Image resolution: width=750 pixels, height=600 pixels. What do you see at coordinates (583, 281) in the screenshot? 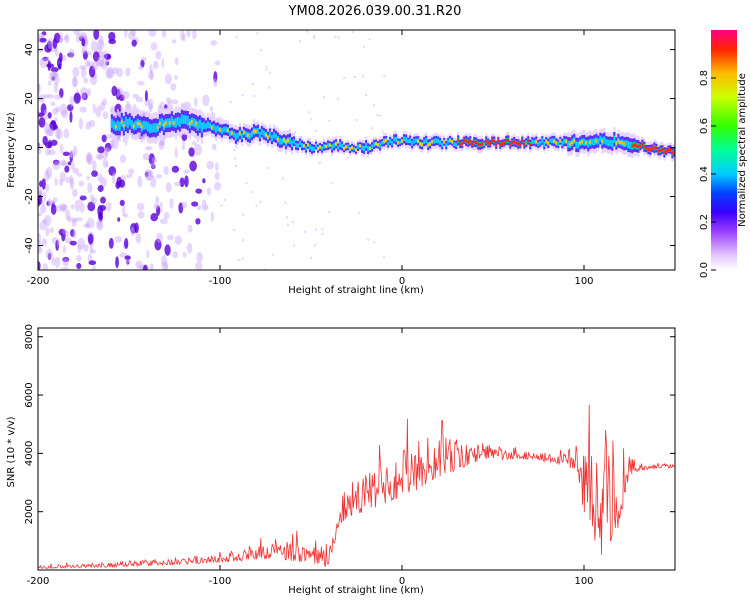
I see `spectrogram-xtick-label: 100` at bounding box center [583, 281].